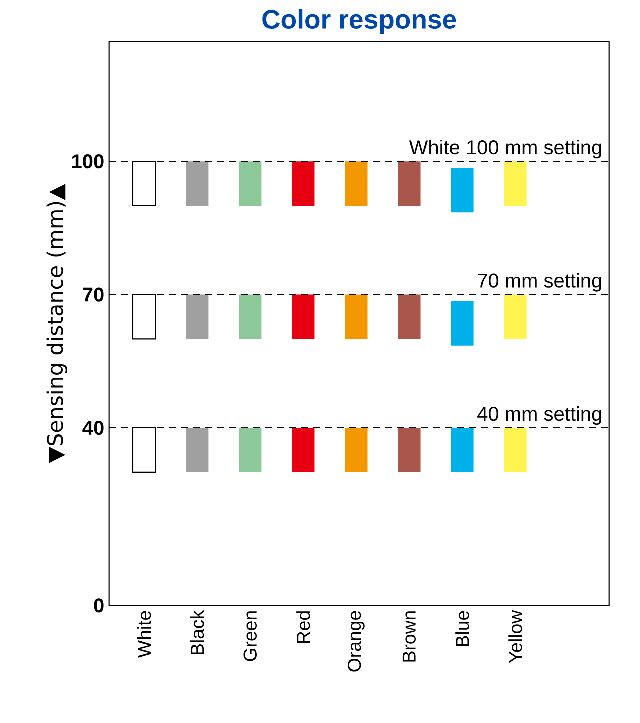 The height and width of the screenshot is (723, 640). Describe the element at coordinates (303, 628) in the screenshot. I see `x-tick-label: Red` at that location.